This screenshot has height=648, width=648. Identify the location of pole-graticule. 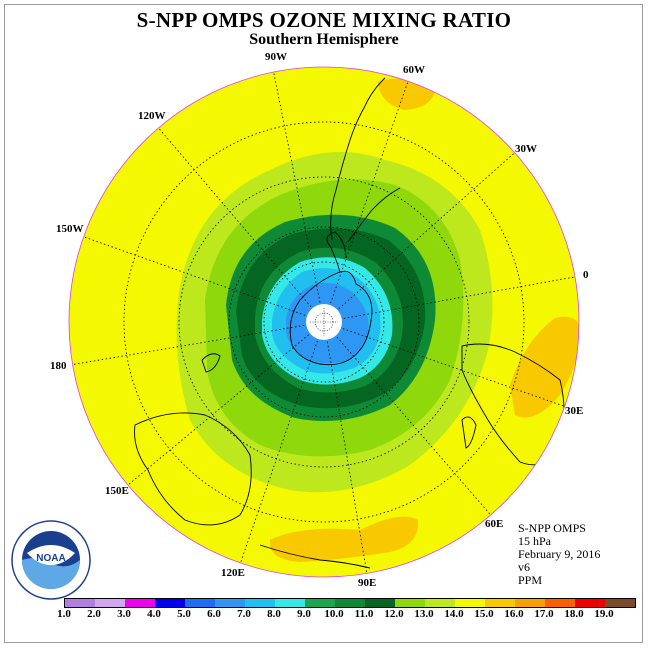
(324, 322).